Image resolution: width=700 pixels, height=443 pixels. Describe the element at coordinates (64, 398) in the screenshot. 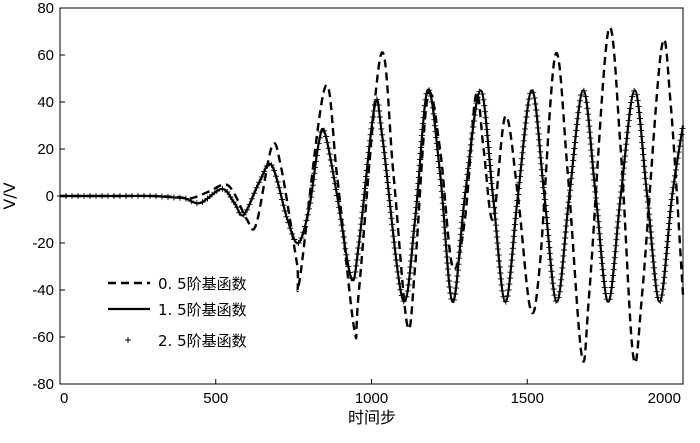

I see `x-tick-label: 0` at that location.